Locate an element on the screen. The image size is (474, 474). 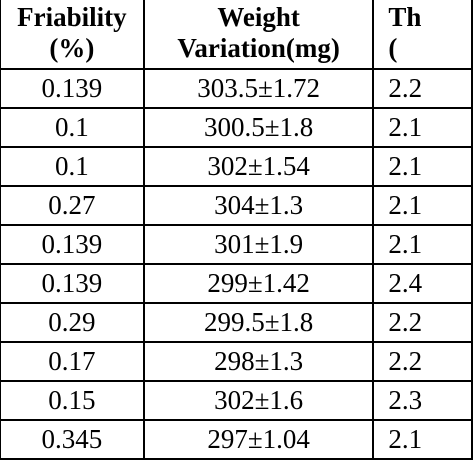
cell-third-column: 2.4 is located at coordinates (422, 283).